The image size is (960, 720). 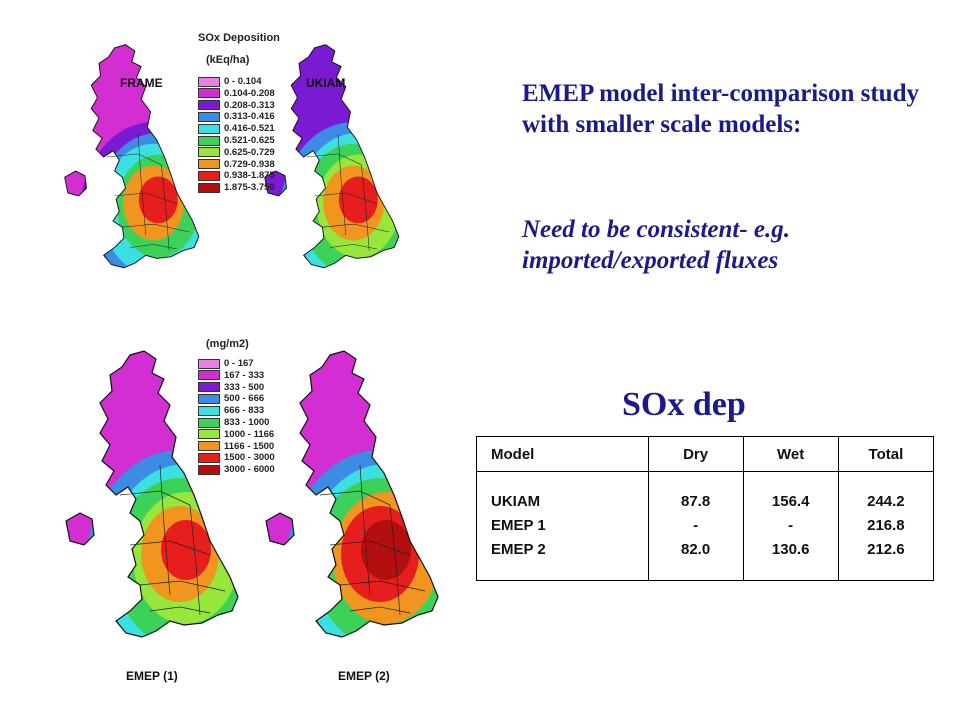 What do you see at coordinates (249, 129) in the screenshot?
I see `legend-top-range: 0.416-0.521` at bounding box center [249, 129].